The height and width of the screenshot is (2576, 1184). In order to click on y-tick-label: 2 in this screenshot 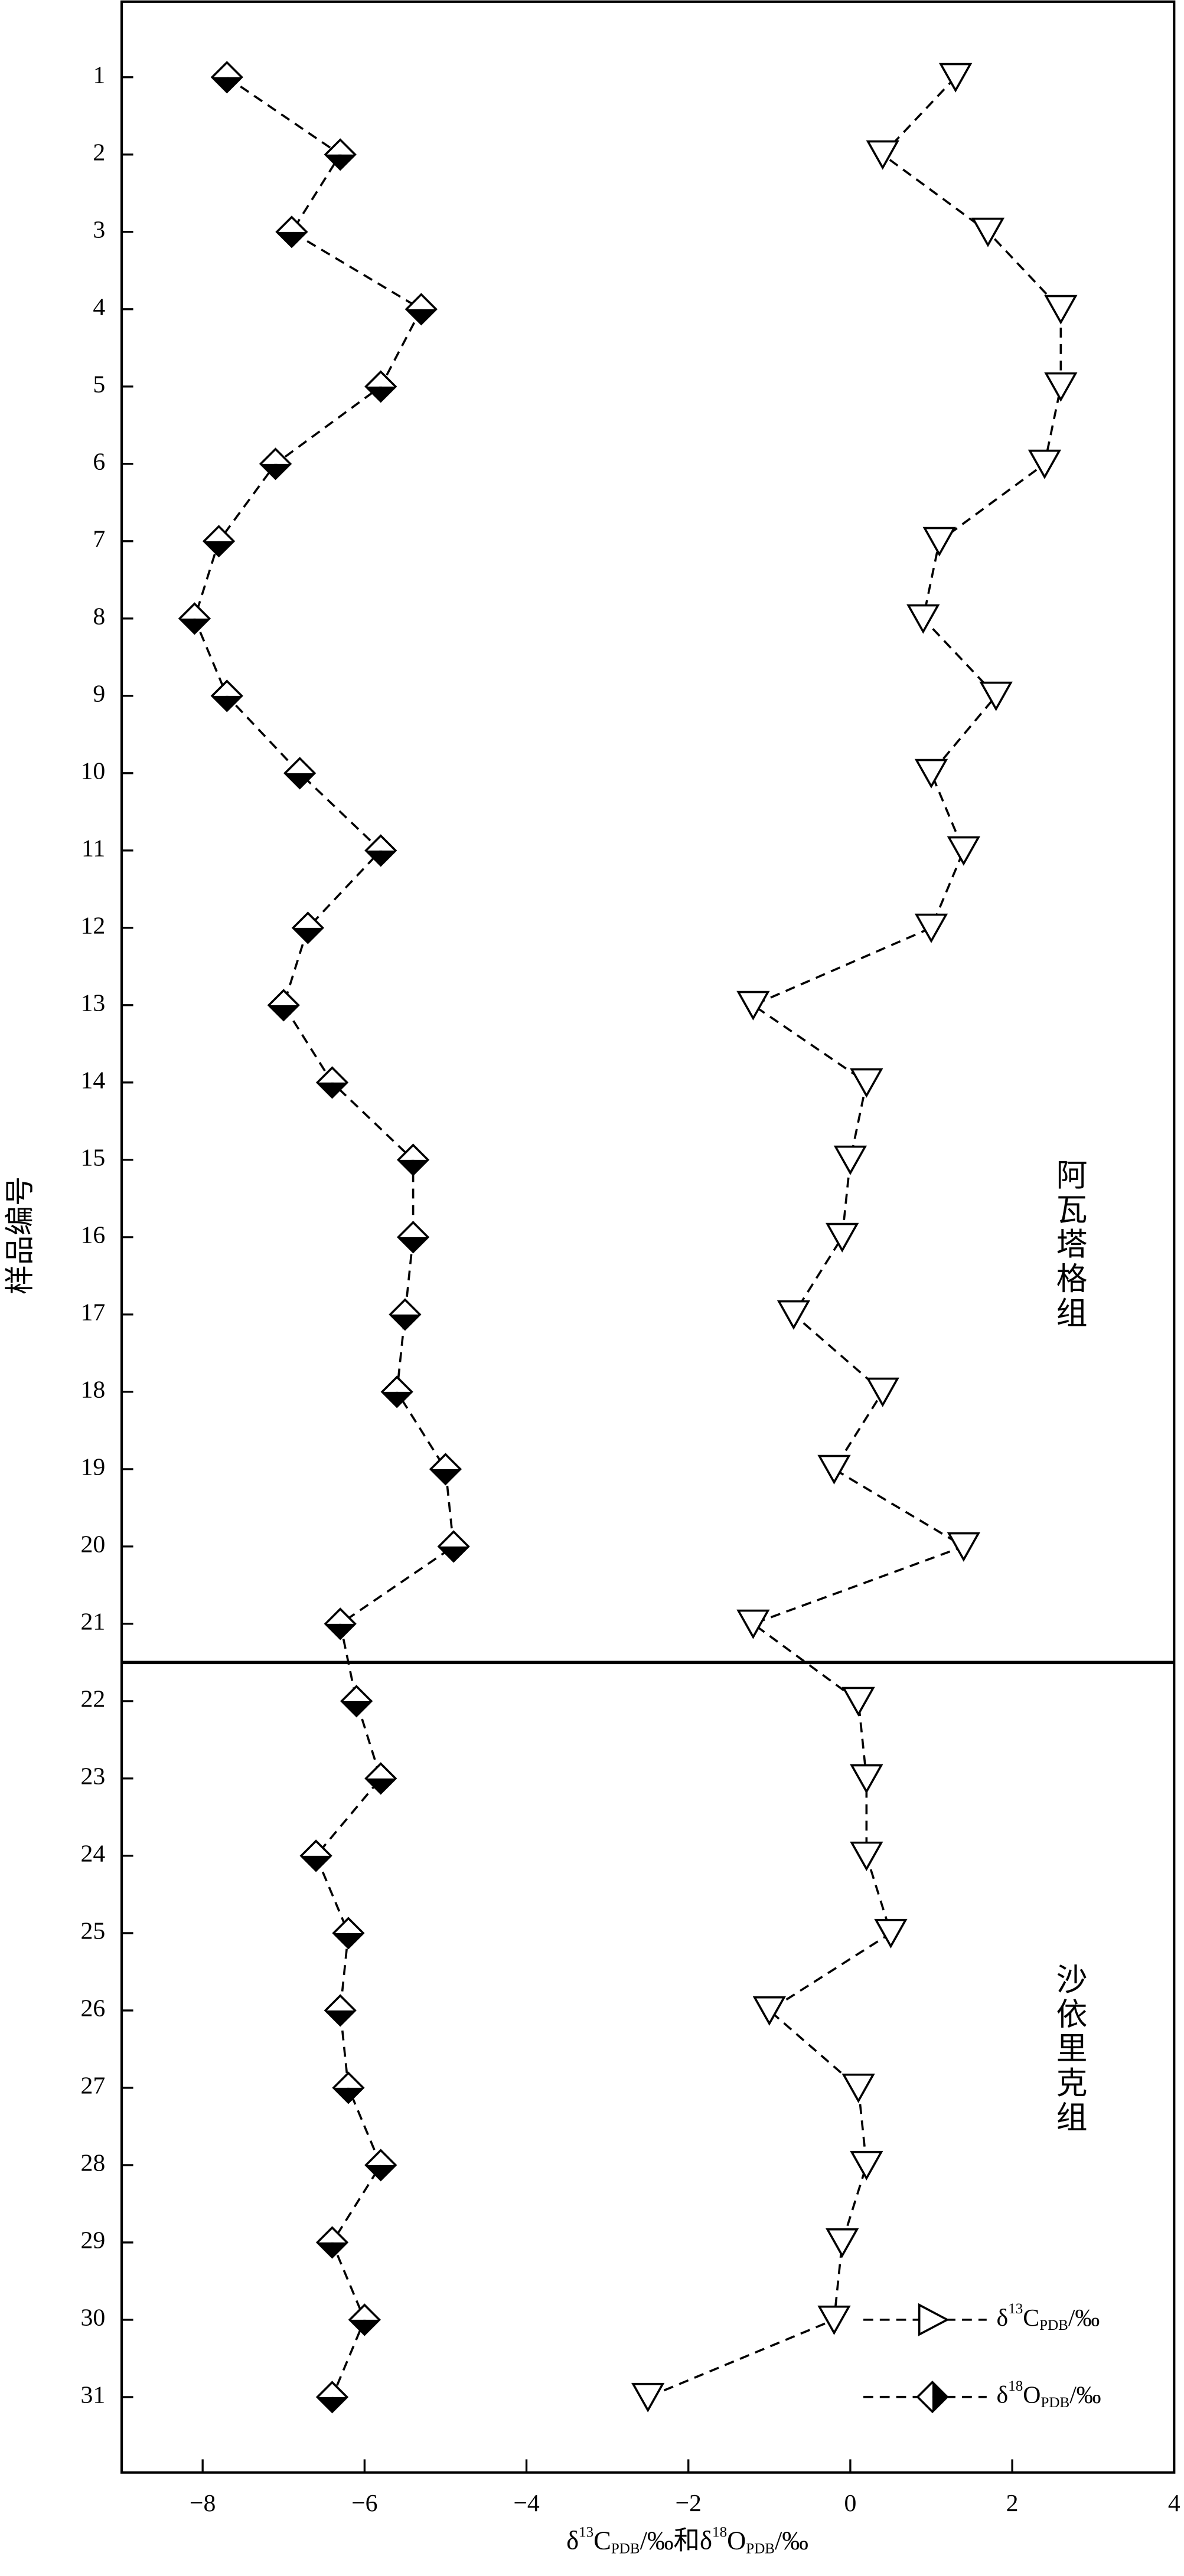, I will do `click(99, 152)`.